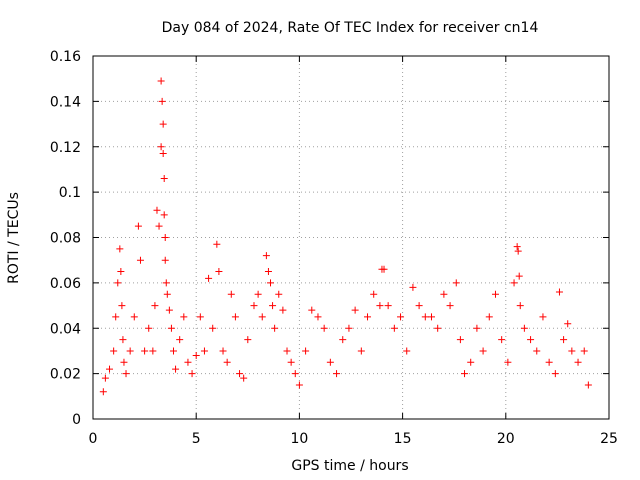 The height and width of the screenshot is (480, 640). What do you see at coordinates (609, 439) in the screenshot?
I see `x-tick-label: 25` at bounding box center [609, 439].